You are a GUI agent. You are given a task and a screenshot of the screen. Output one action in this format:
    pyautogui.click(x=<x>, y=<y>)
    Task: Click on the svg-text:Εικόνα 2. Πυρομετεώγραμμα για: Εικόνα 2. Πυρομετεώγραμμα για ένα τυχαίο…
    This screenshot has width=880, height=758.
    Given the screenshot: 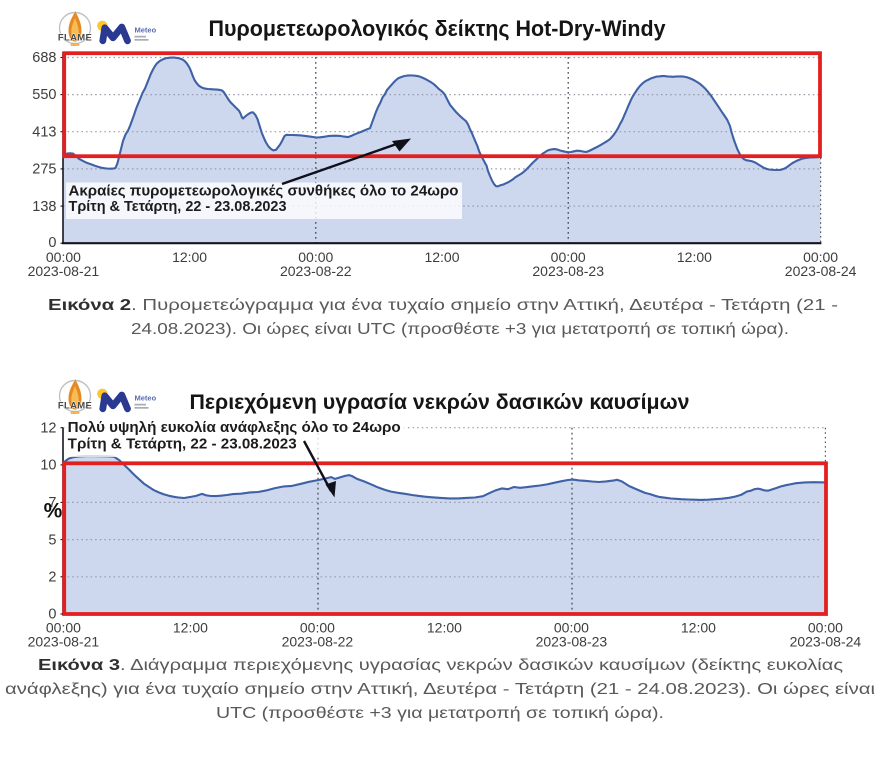 What is the action you would take?
    pyautogui.click(x=443, y=305)
    